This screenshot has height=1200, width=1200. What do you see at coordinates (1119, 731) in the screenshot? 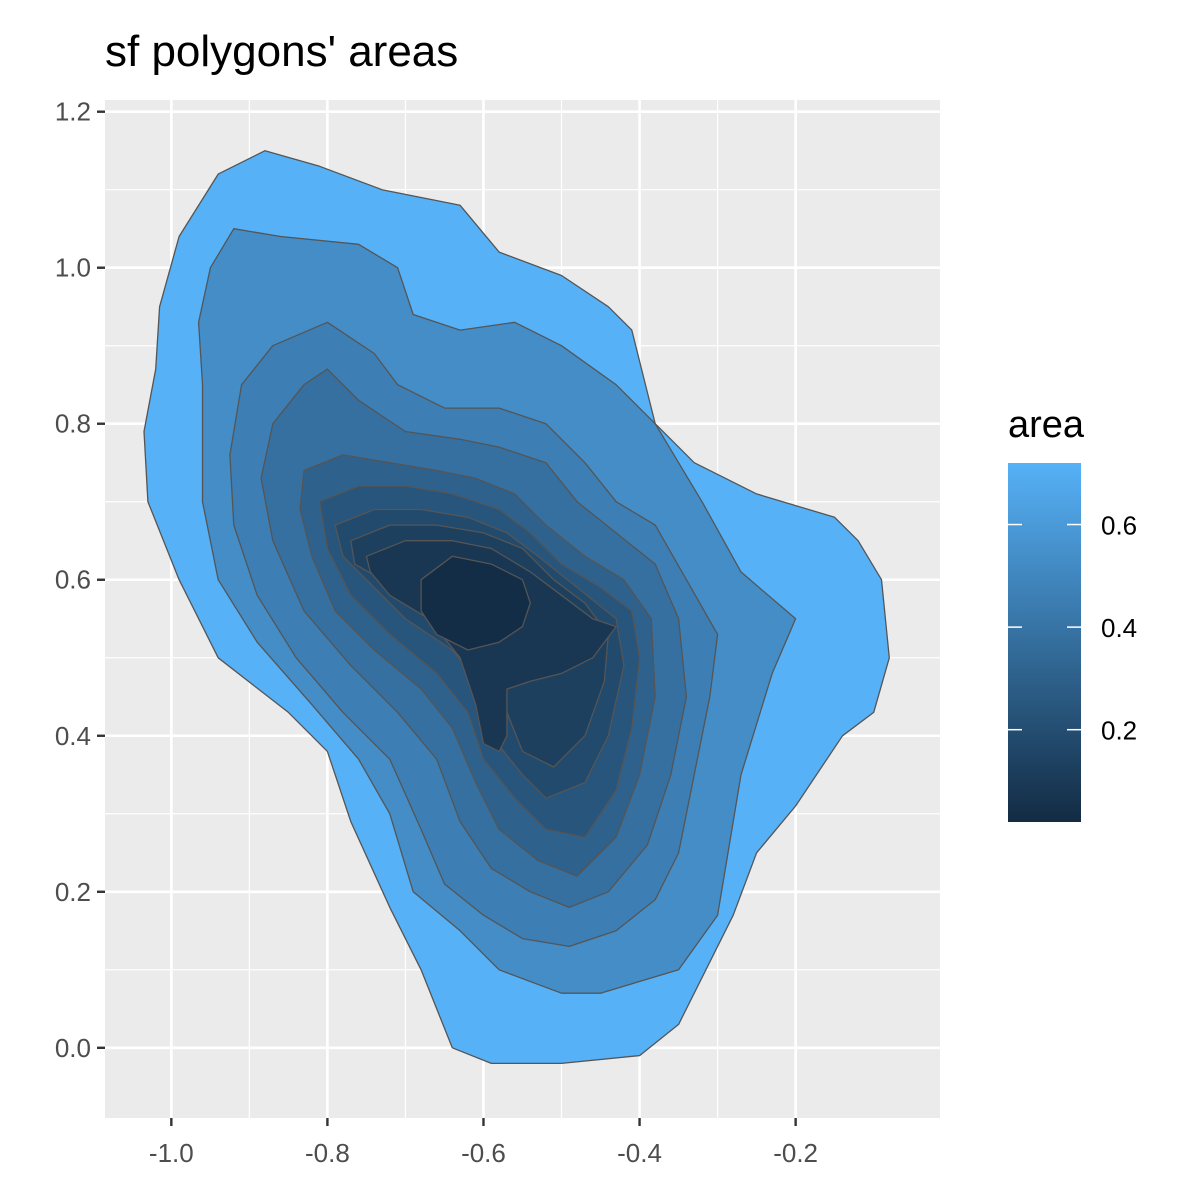
I see `legend-tick-label: 0.2` at bounding box center [1119, 731].